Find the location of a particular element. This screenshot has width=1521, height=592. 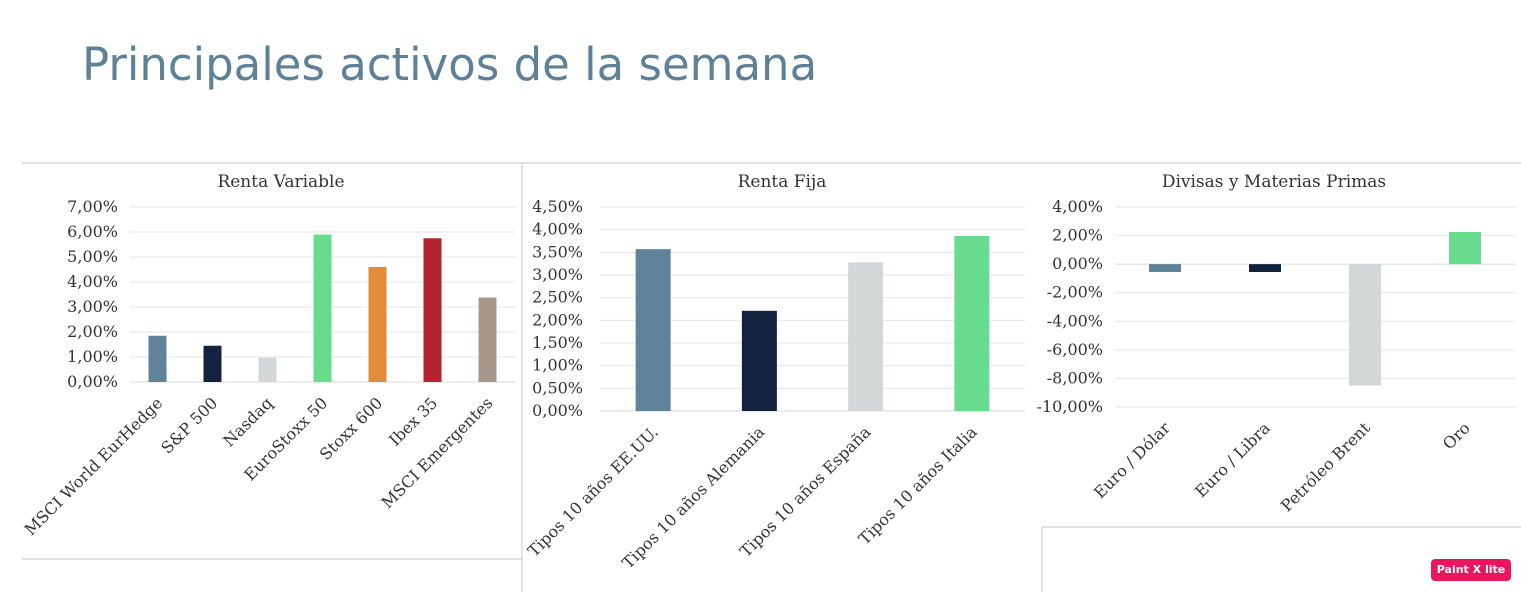

y-tick-label: 5,00% is located at coordinates (92, 256).